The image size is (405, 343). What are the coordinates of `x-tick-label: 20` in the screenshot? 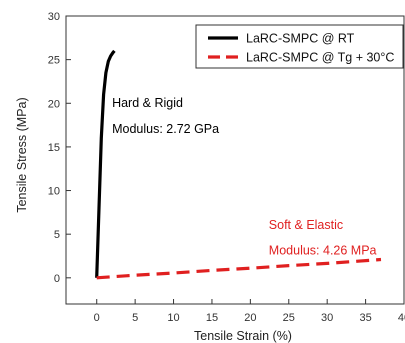 It's located at (250, 318).